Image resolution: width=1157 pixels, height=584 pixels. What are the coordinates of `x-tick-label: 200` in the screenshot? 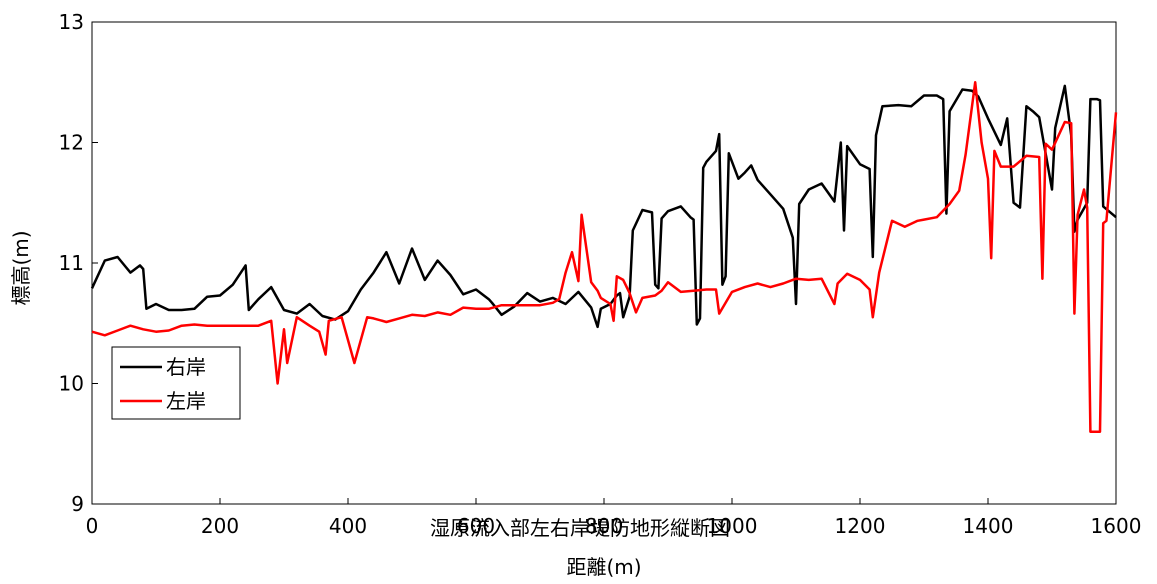 It's located at (220, 526).